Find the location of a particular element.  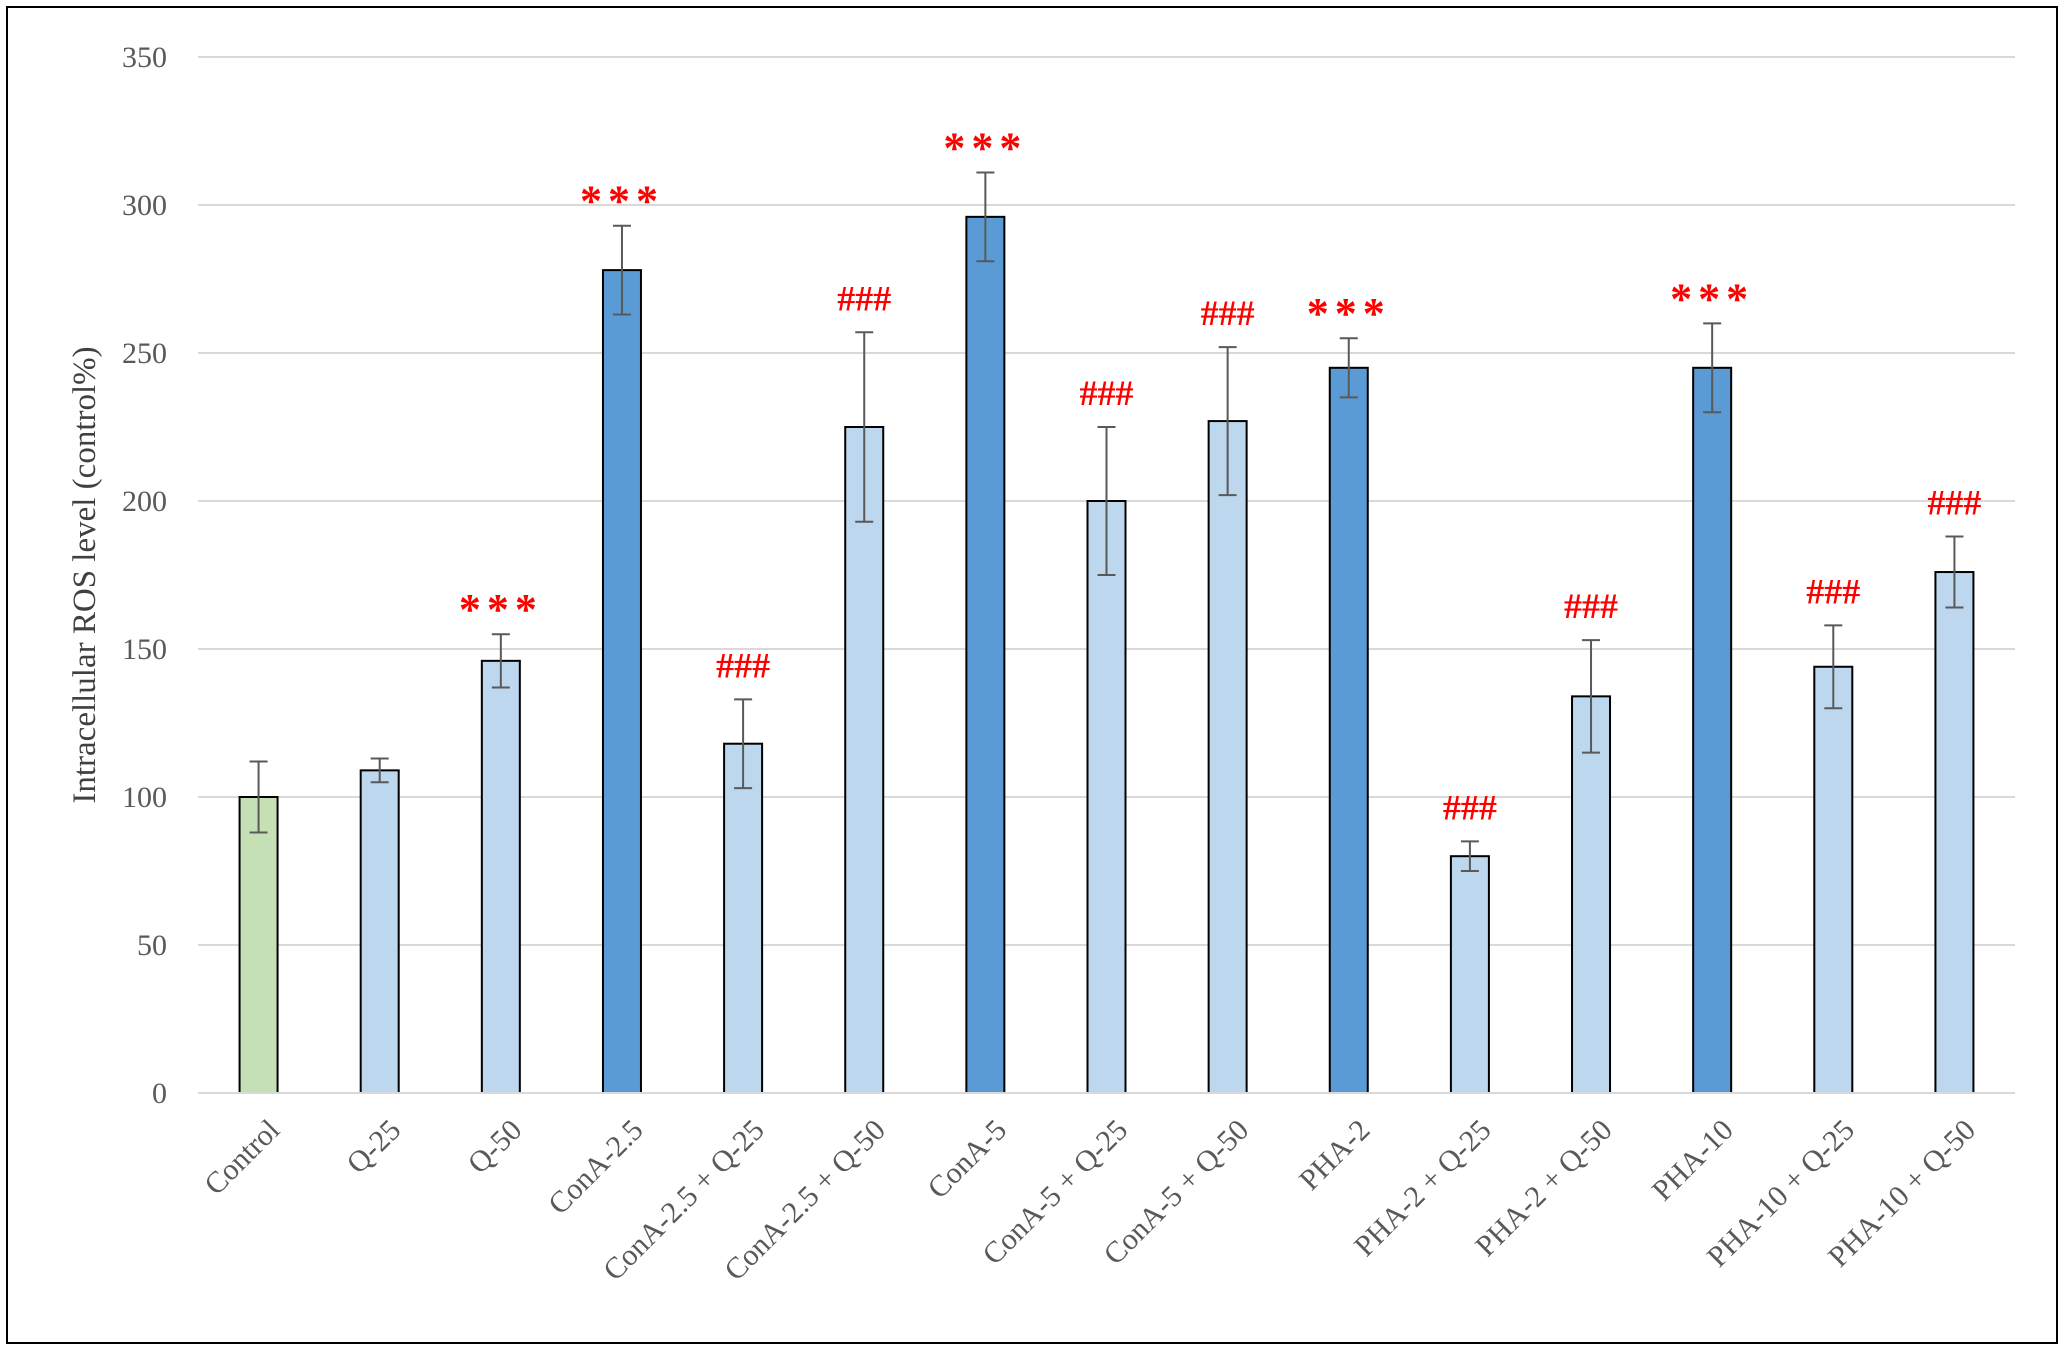

y-tick-label: 200 is located at coordinates (144, 501).